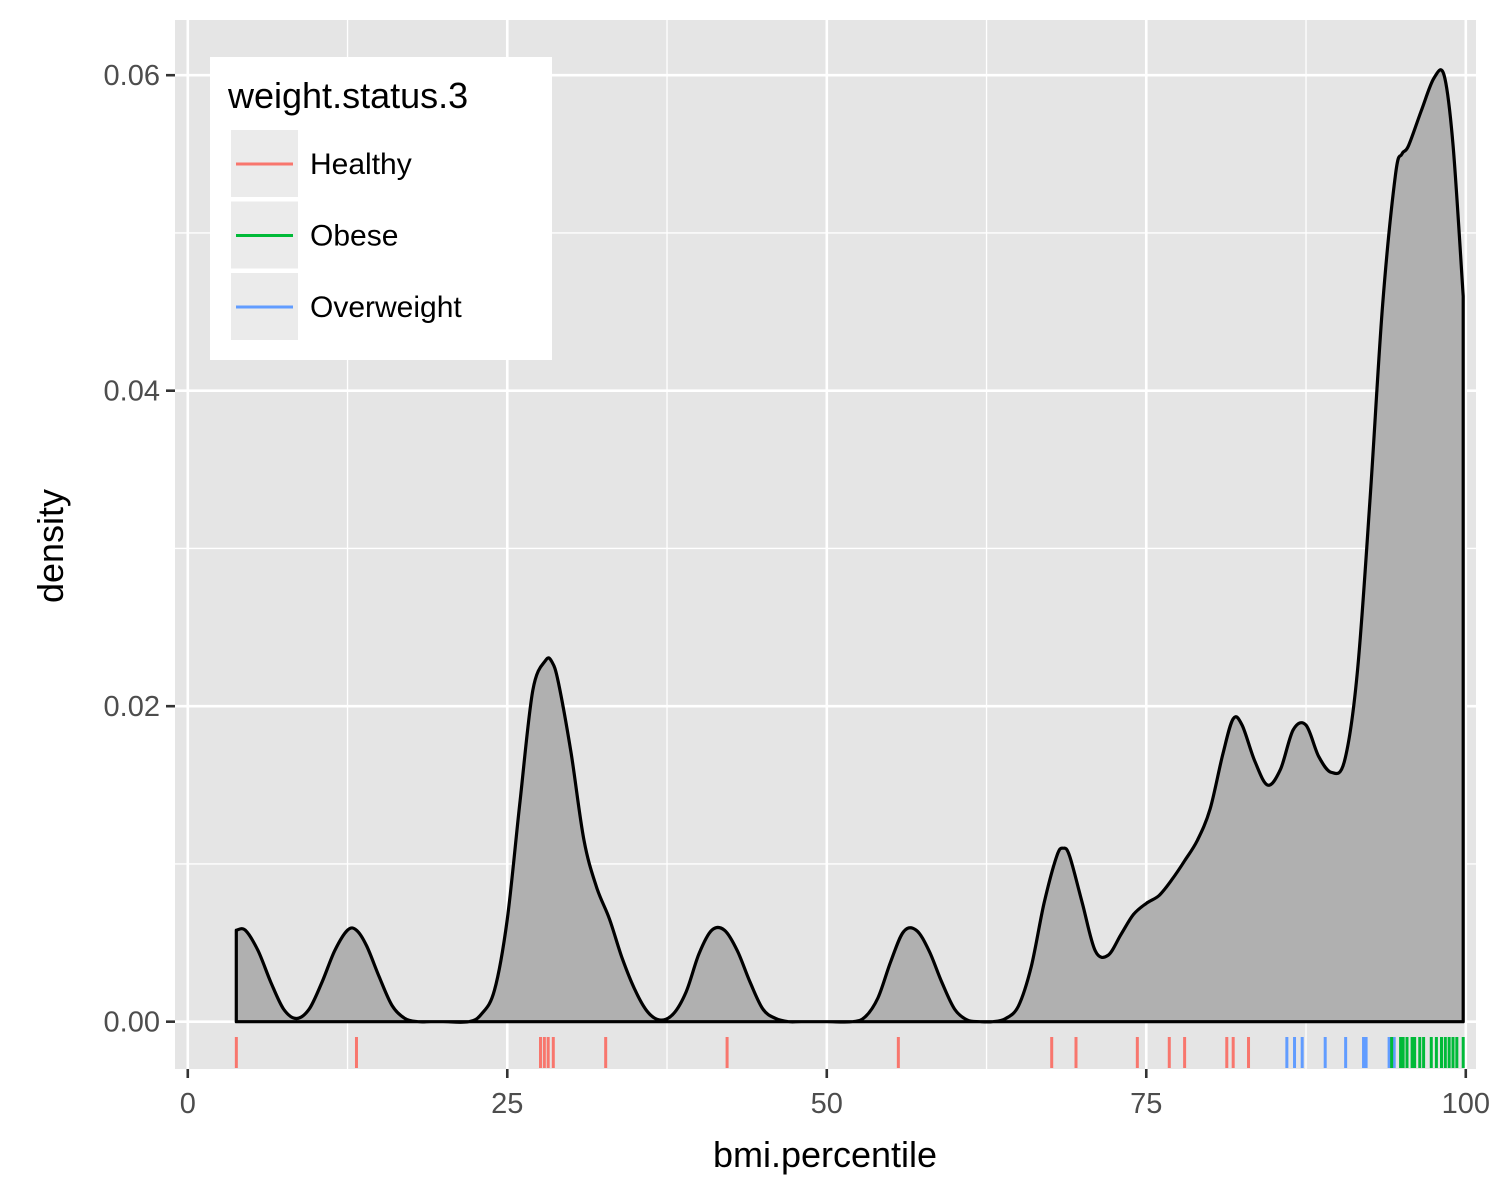 The width and height of the screenshot is (1500, 1200). What do you see at coordinates (347, 95) in the screenshot?
I see `legend-title: weight.status.3` at bounding box center [347, 95].